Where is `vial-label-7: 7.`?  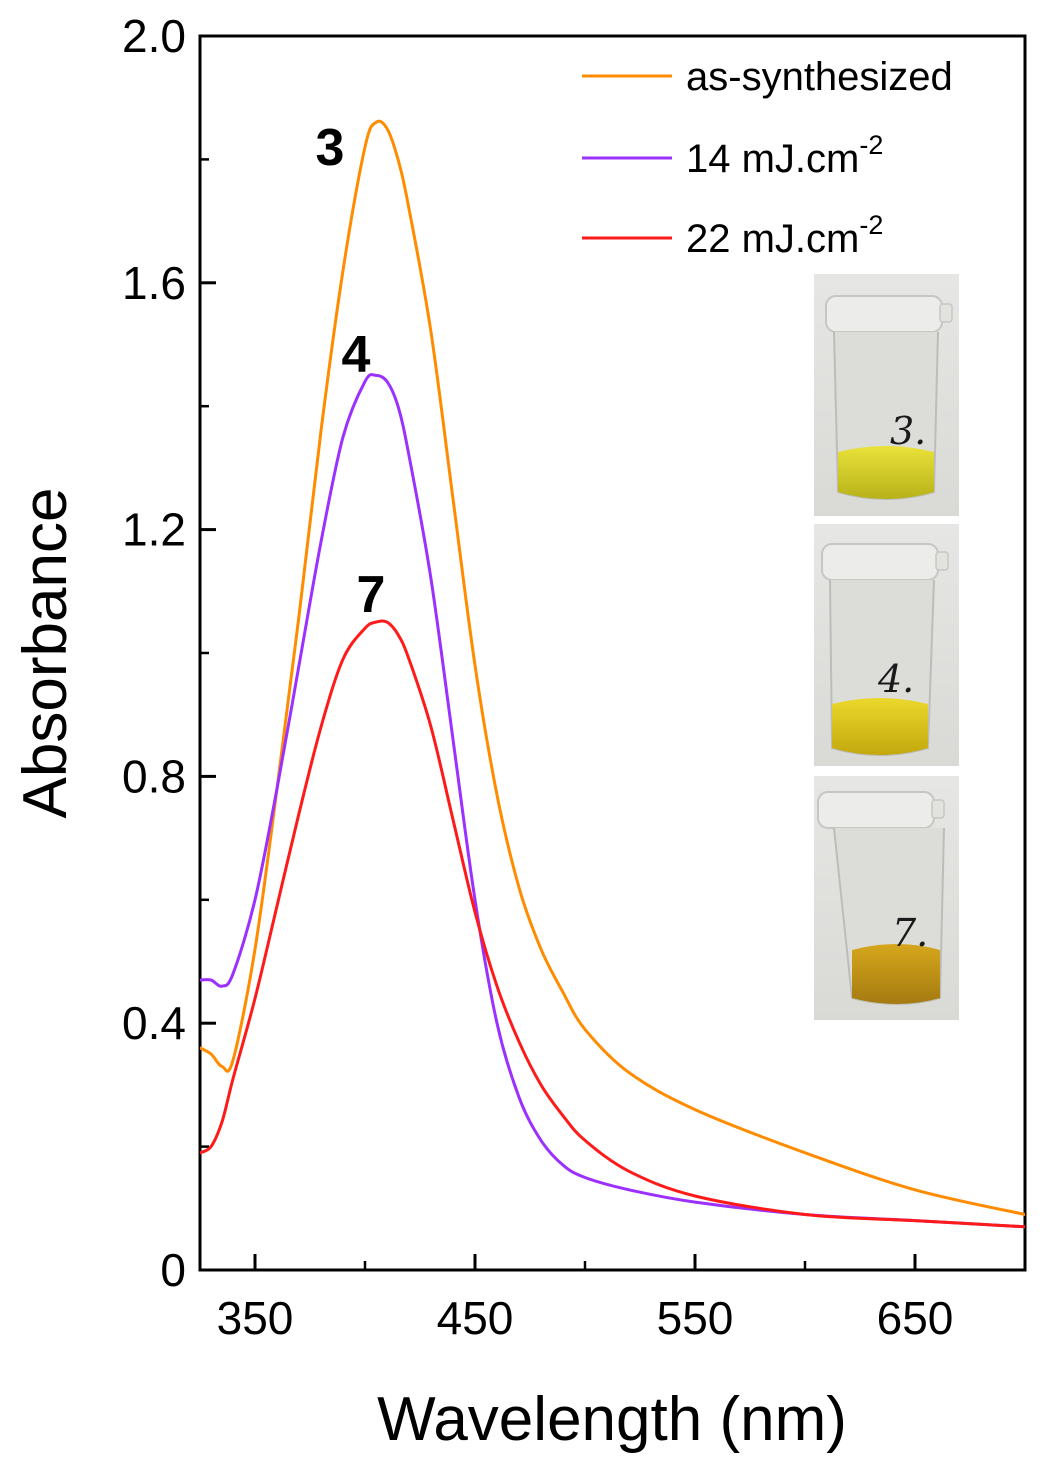
vial-label-7: 7. is located at coordinates (910, 933).